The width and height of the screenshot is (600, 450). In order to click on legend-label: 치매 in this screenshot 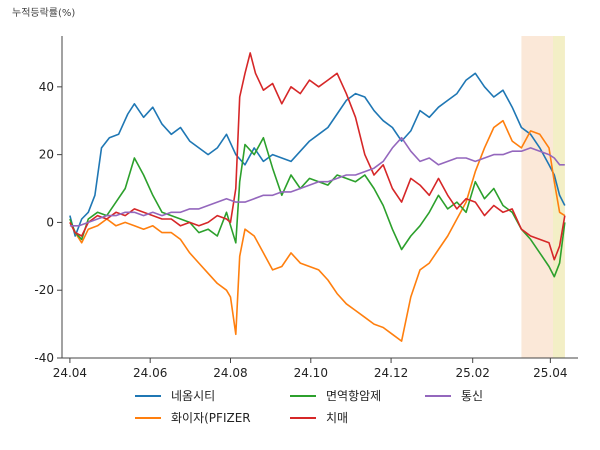, I will do `click(337, 418)`.